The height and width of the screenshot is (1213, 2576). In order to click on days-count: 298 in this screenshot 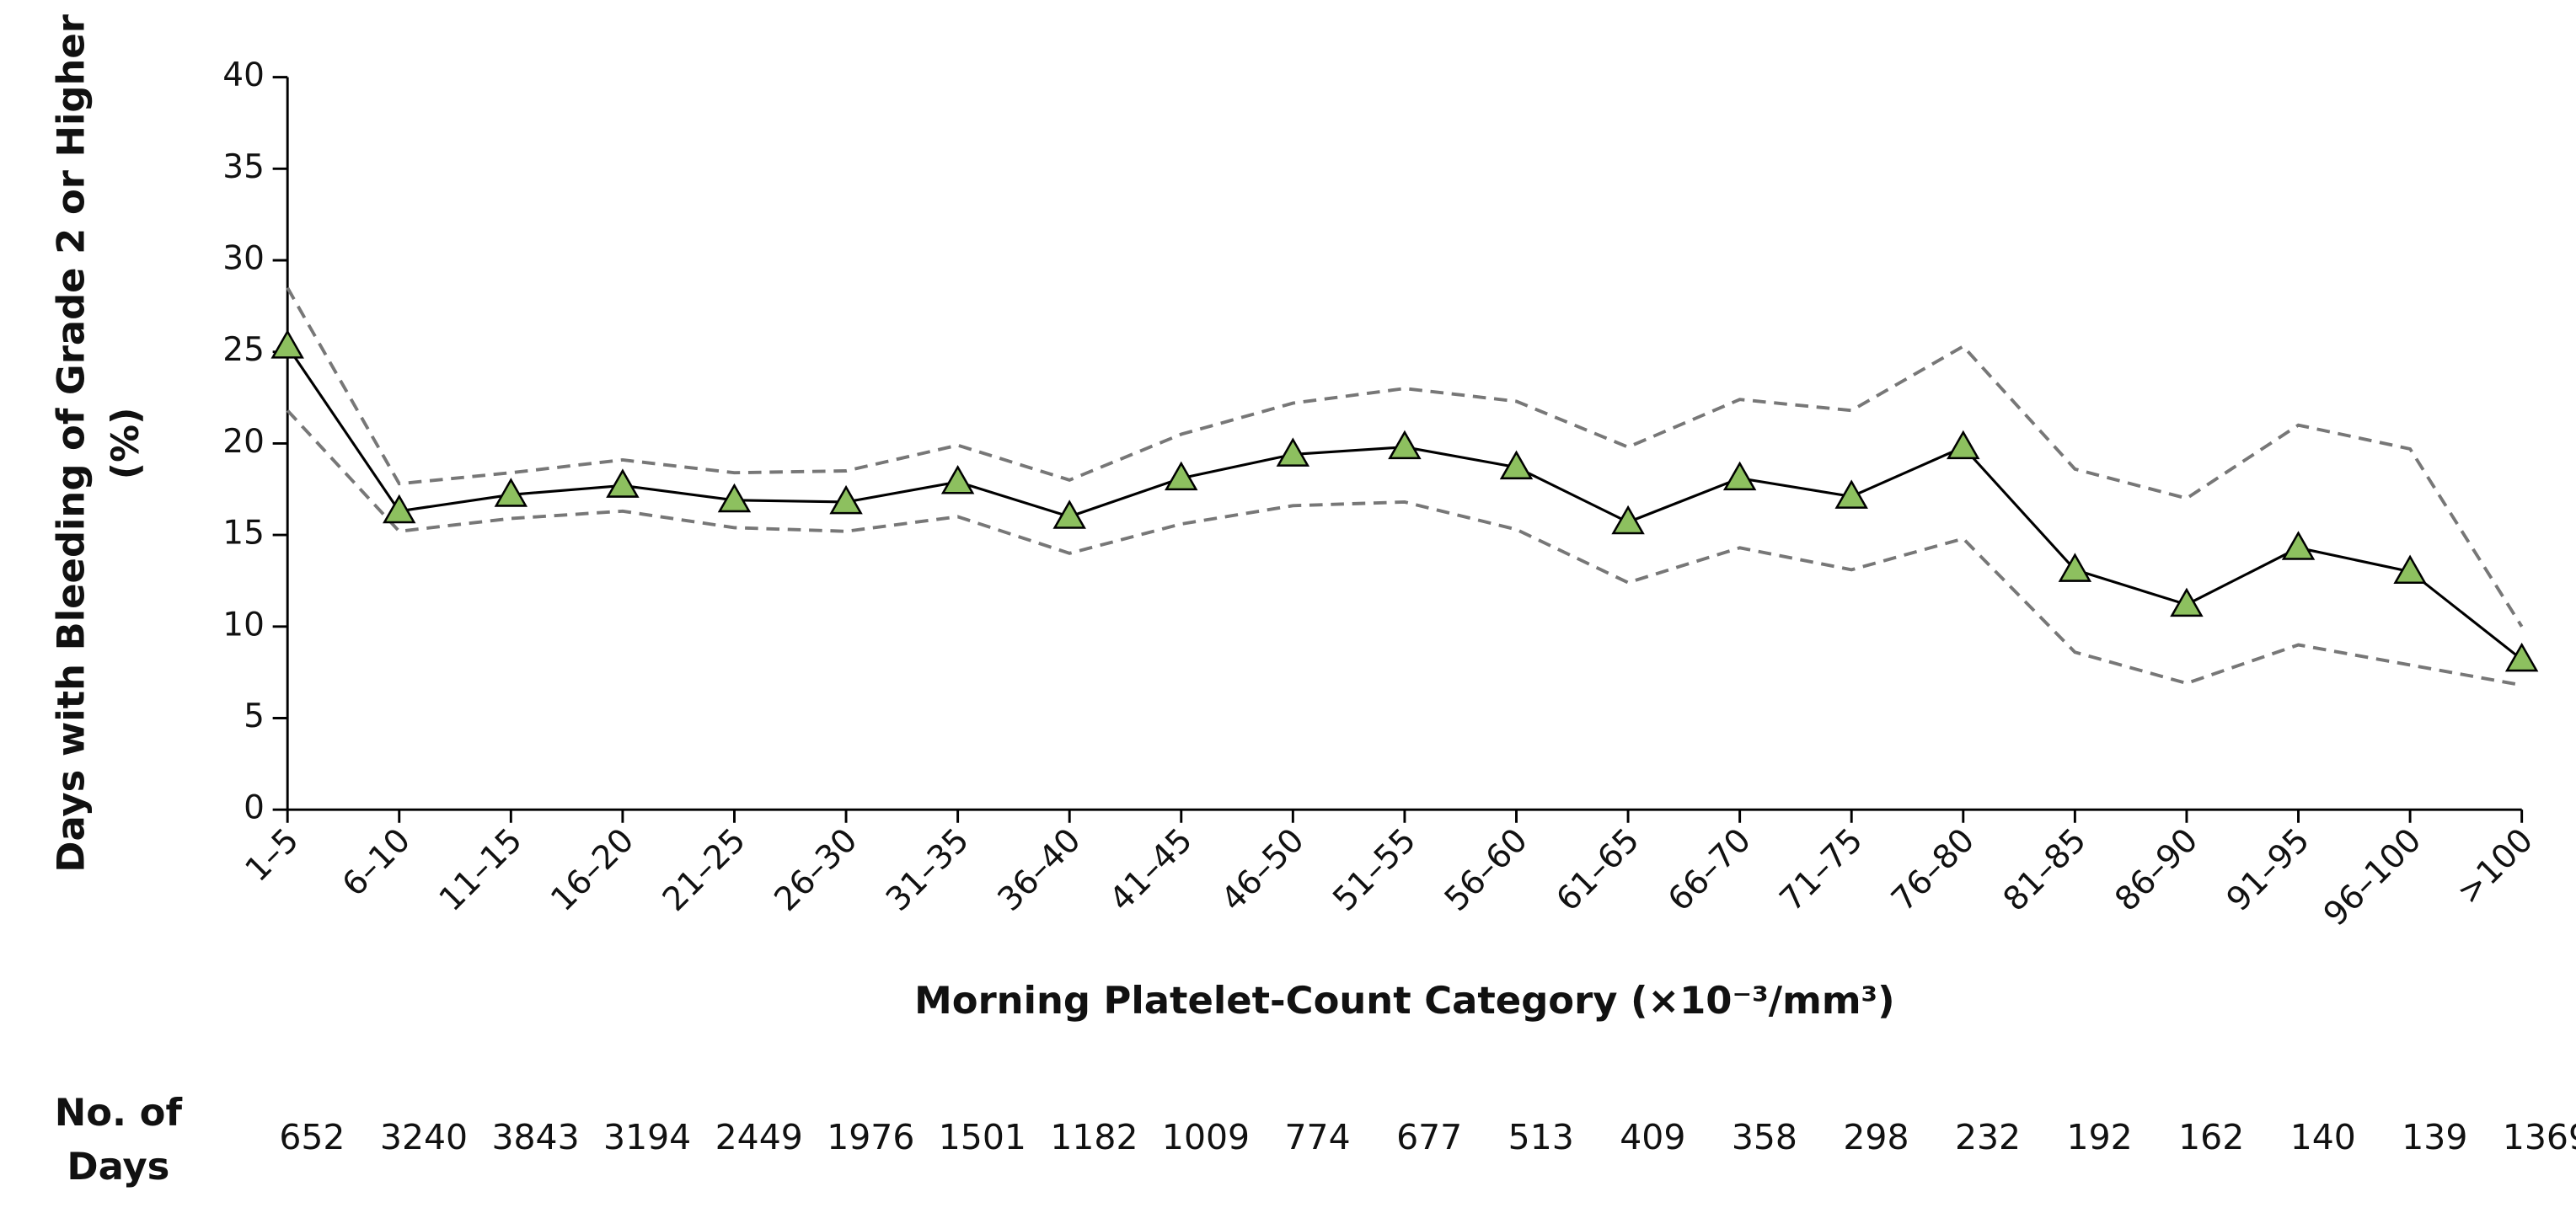, I will do `click(1876, 1137)`.